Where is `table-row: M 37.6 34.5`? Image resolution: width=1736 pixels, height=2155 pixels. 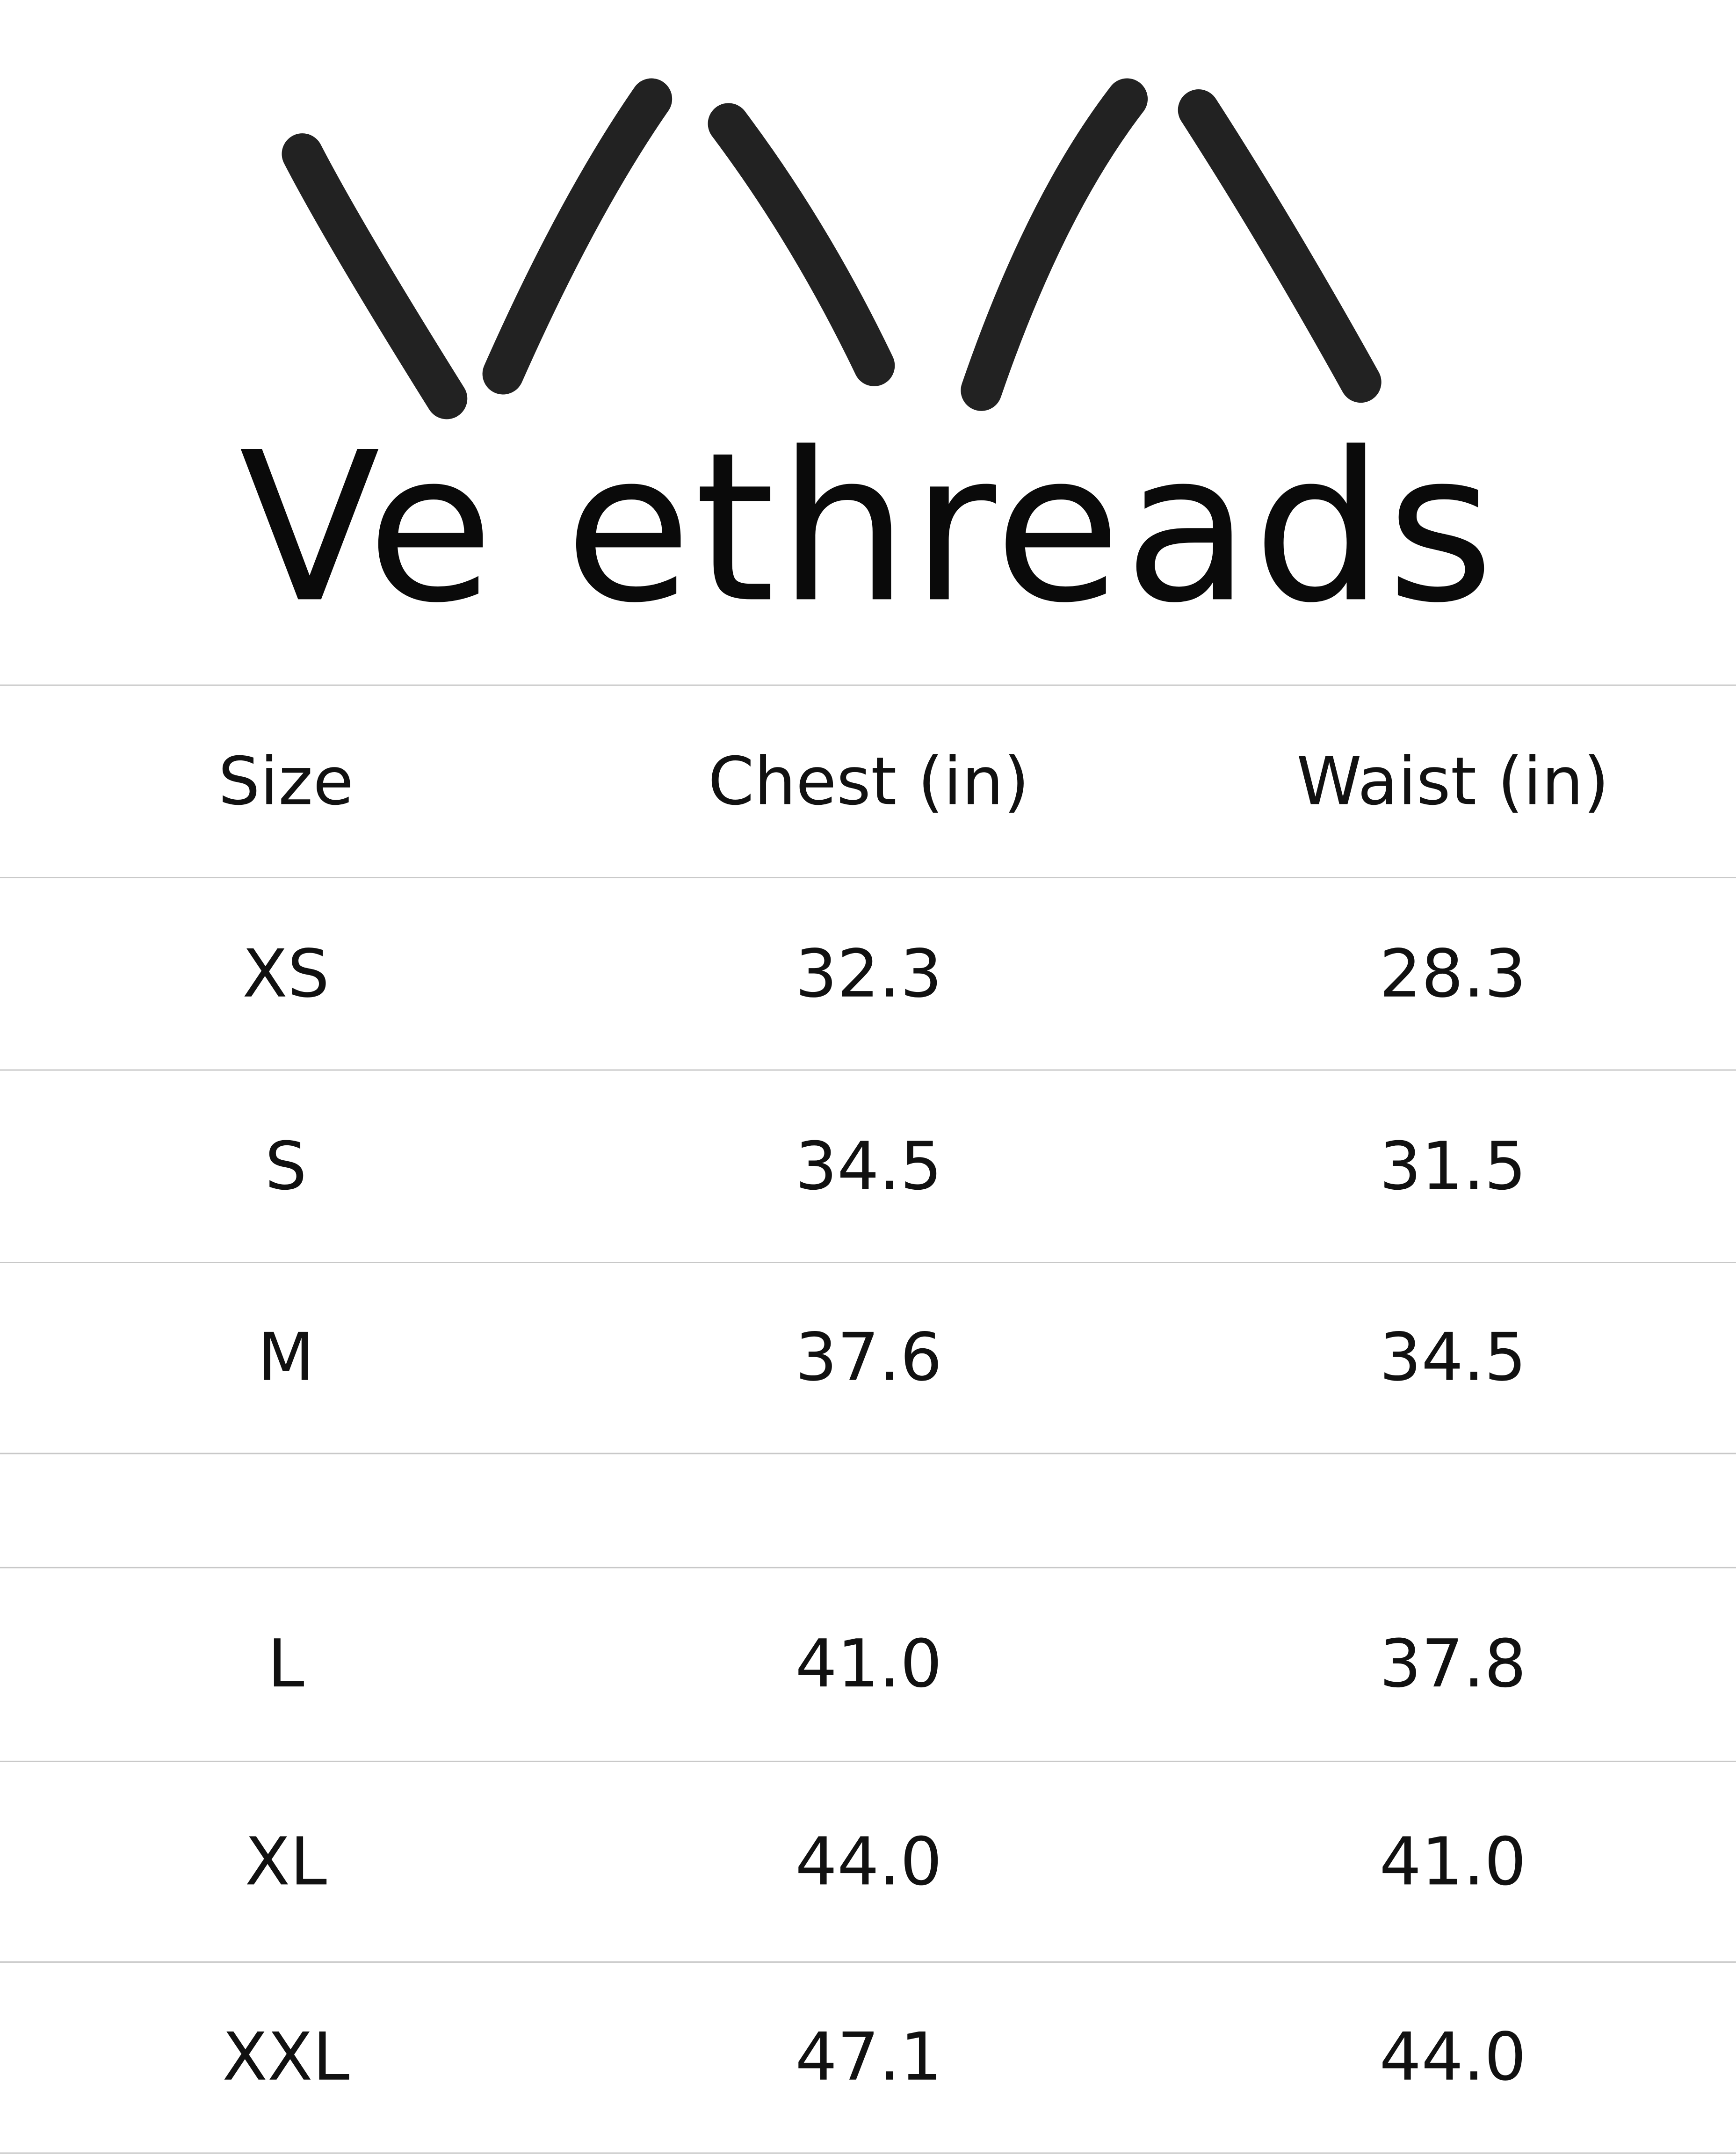 table-row: M 37.6 34.5 is located at coordinates (868, 1358).